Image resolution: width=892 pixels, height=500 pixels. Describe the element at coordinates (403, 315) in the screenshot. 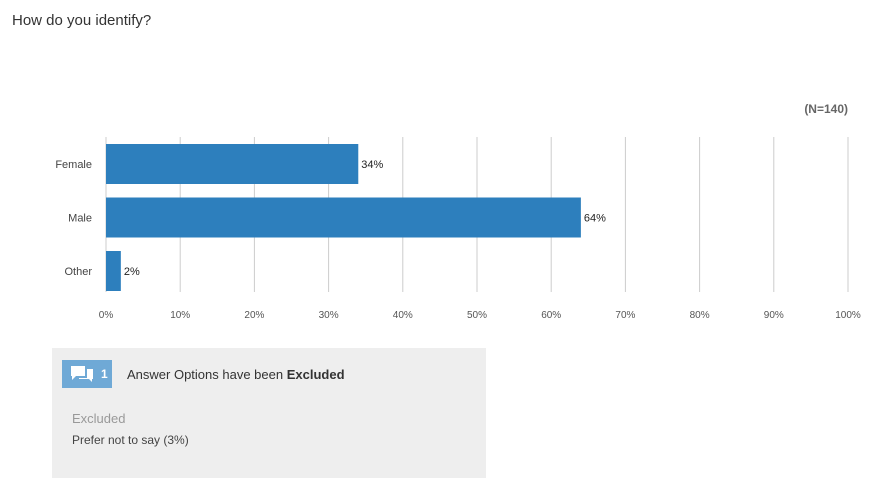

I see `x-tick-label: 40%` at that location.